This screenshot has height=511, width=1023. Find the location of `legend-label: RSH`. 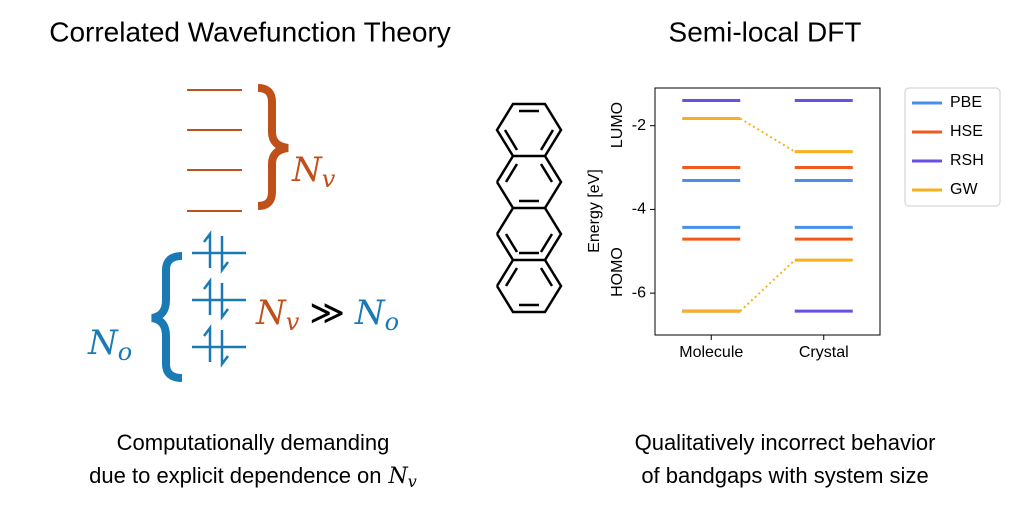

legend-label: RSH is located at coordinates (967, 160).